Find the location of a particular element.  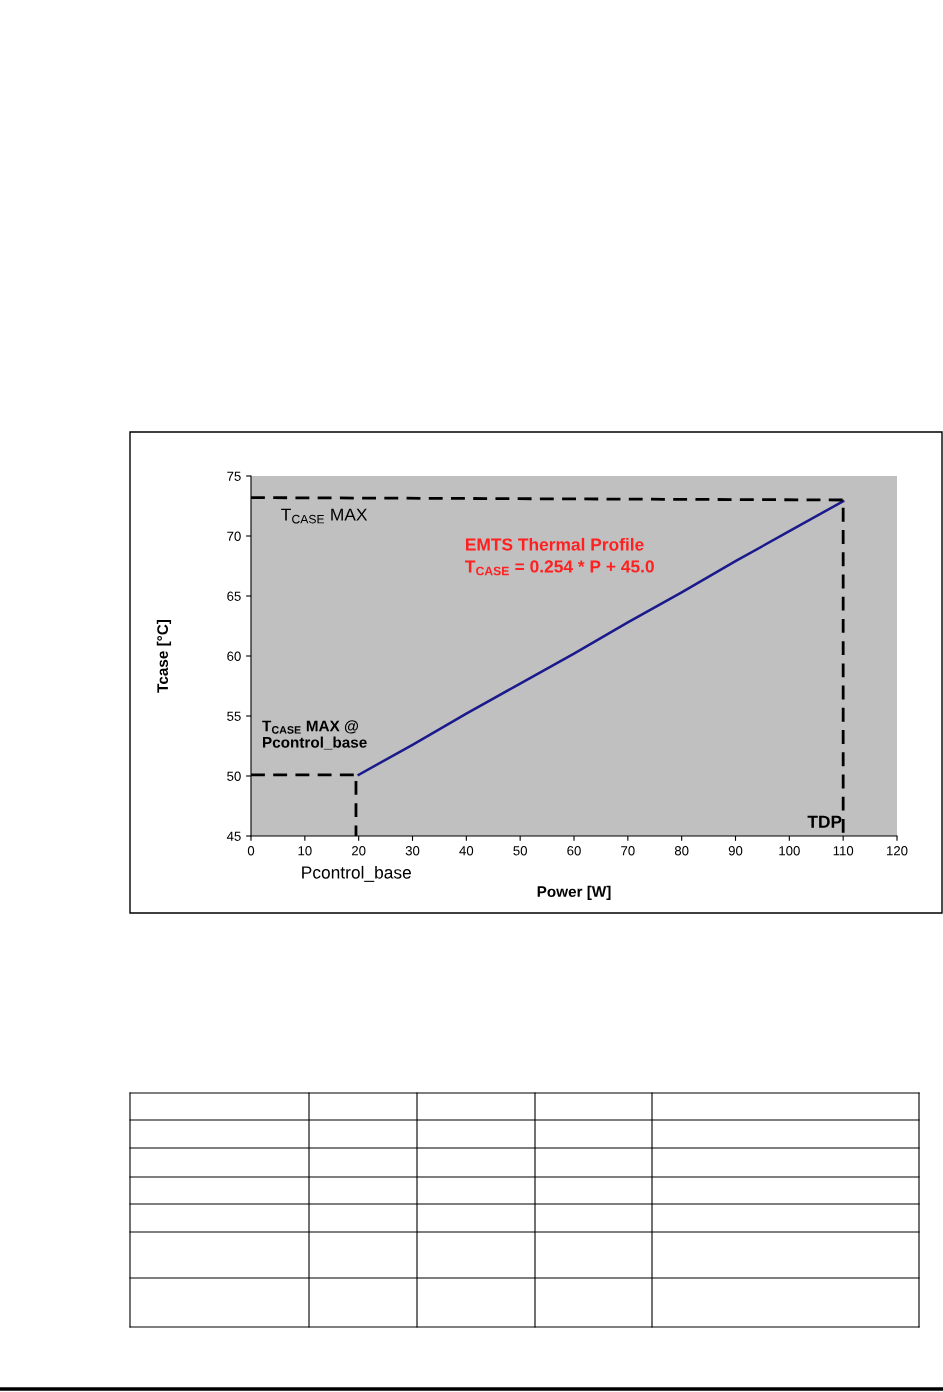

y-tick-label: 75 is located at coordinates (234, 476).